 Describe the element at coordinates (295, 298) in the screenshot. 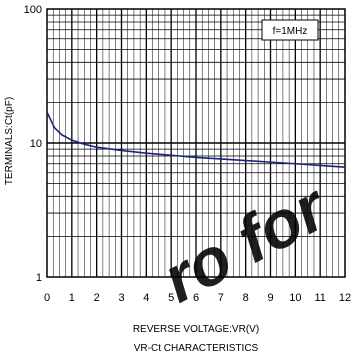

I see `x-tick-label: 10` at that location.